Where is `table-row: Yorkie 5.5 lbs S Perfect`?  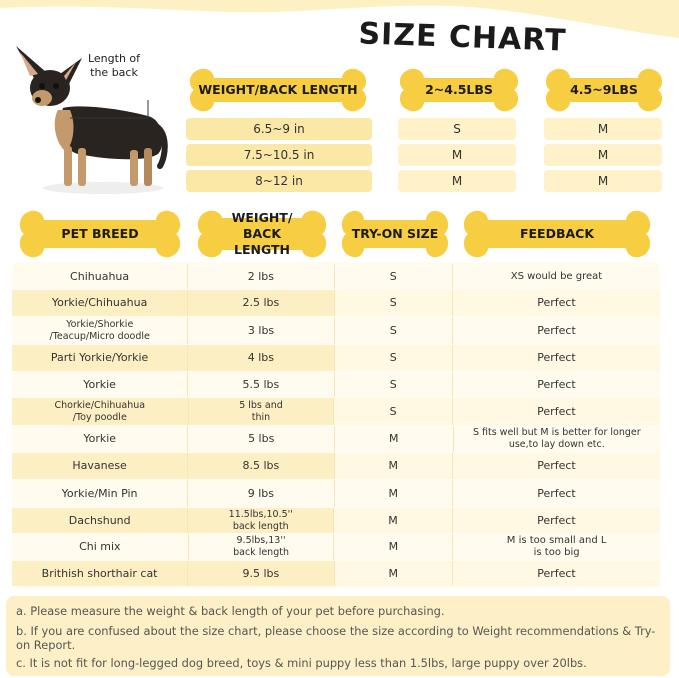 table-row: Yorkie 5.5 lbs S Perfect is located at coordinates (336, 384).